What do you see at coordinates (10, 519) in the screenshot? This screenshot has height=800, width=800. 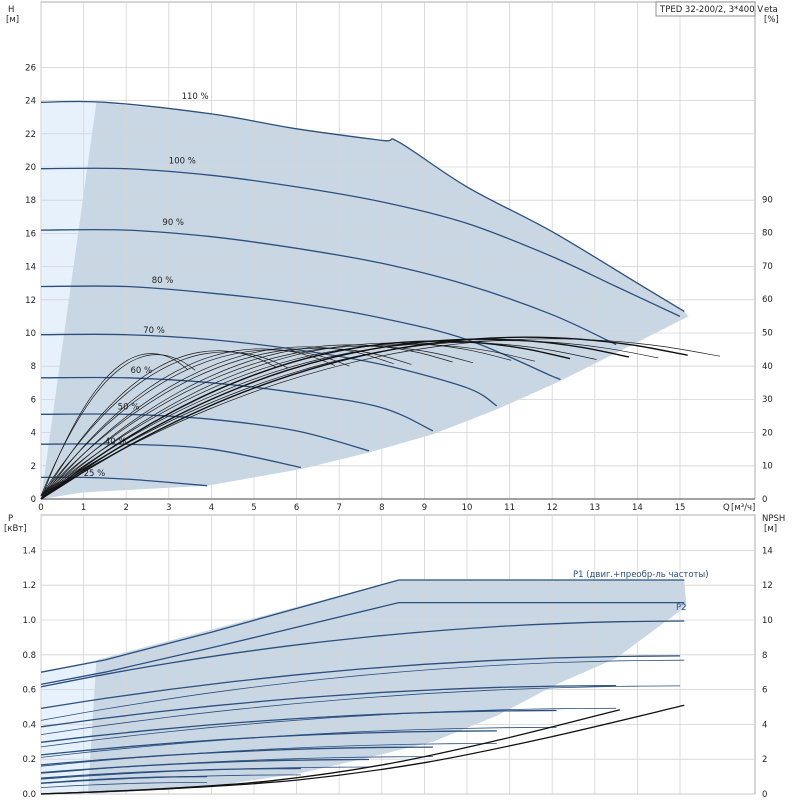 I see `p-axis-label: P` at bounding box center [10, 519].